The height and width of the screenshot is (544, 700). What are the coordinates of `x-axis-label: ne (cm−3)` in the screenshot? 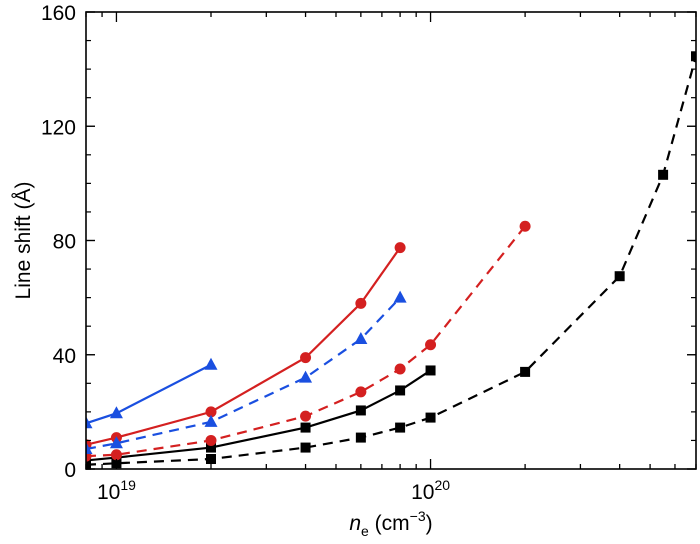 It's located at (390, 523).